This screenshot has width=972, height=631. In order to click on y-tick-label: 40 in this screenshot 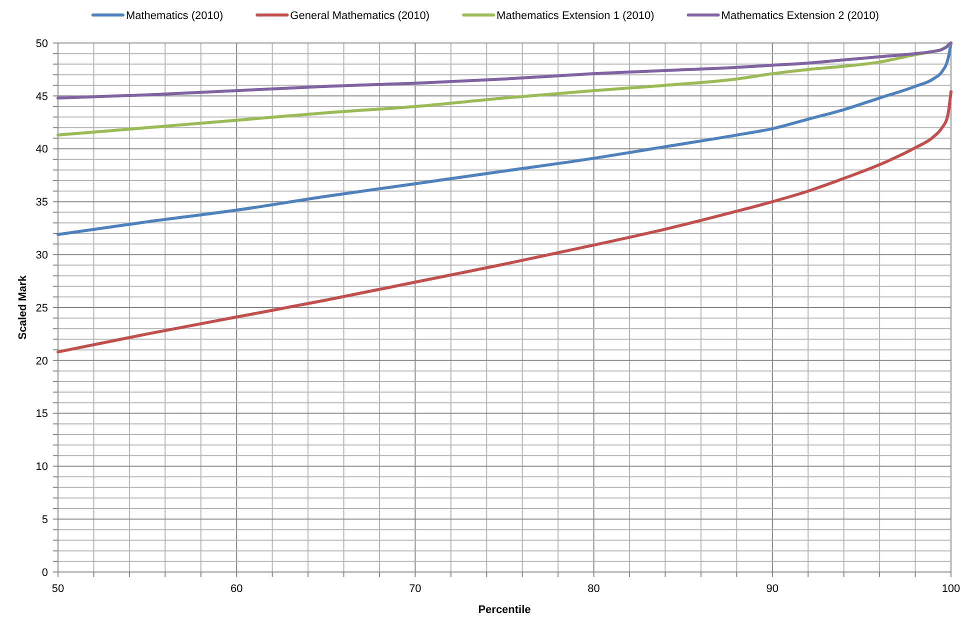, I will do `click(42, 150)`.